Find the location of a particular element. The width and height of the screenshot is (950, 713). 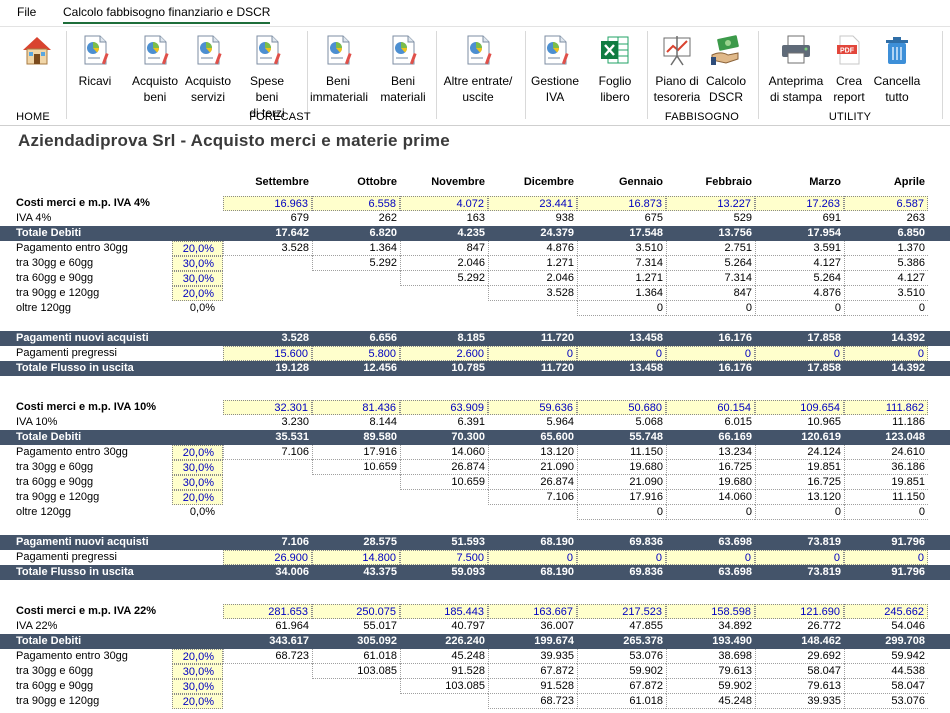

cell-aprile: 11.150 is located at coordinates (886, 497).